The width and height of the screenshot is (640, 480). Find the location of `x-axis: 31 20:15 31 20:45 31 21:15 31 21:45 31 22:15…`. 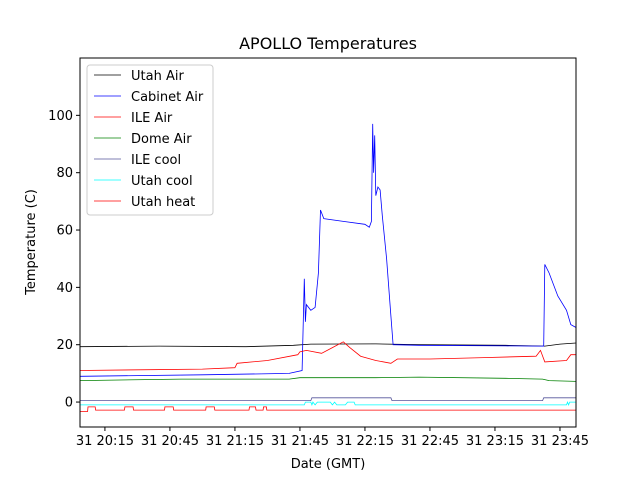

x-axis: 31 20:15 31 20:45 31 21:15 31 21:45 31 22:15… is located at coordinates (332, 438).